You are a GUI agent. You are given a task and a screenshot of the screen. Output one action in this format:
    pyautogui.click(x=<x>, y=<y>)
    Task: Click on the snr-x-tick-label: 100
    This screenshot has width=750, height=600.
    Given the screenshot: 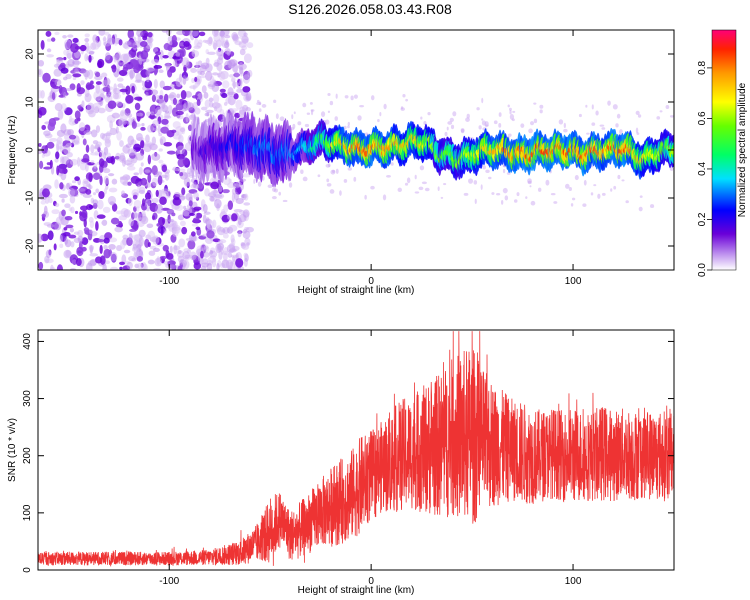 What is the action you would take?
    pyautogui.click(x=573, y=581)
    